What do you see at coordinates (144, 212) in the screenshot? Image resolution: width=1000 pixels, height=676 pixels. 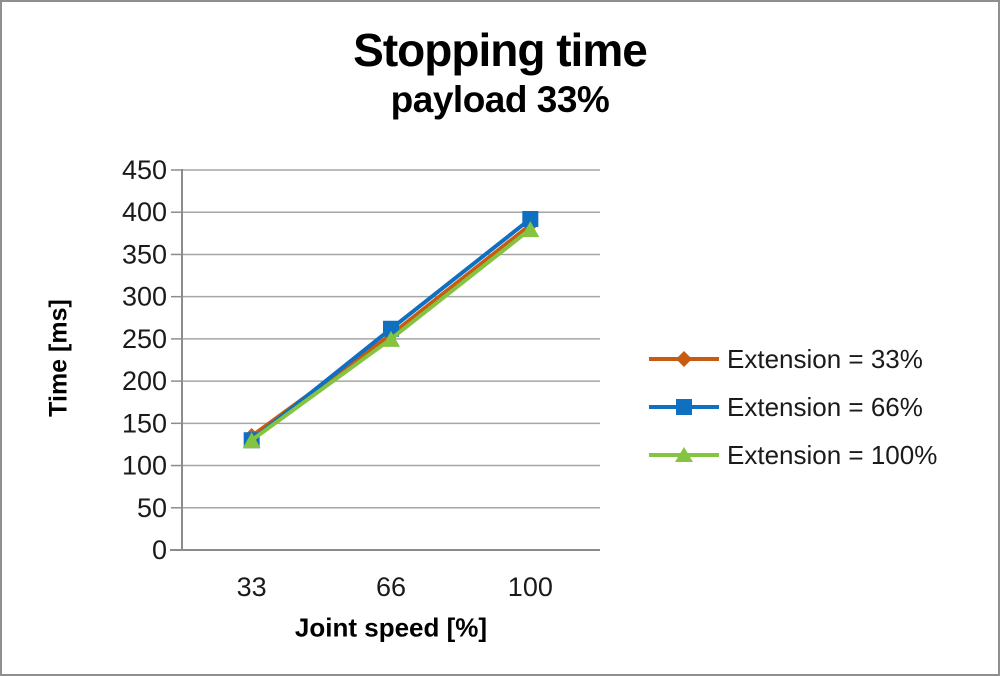 I see `y-tick-label: 400` at bounding box center [144, 212].